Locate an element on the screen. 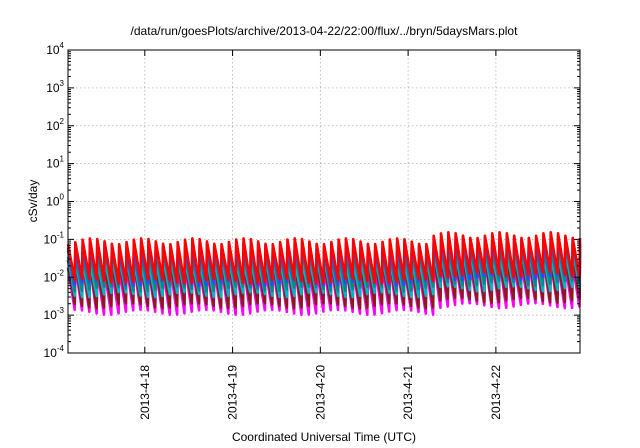 The image size is (640, 448). y-tick-label: 10⁻² is located at coordinates (54, 276).